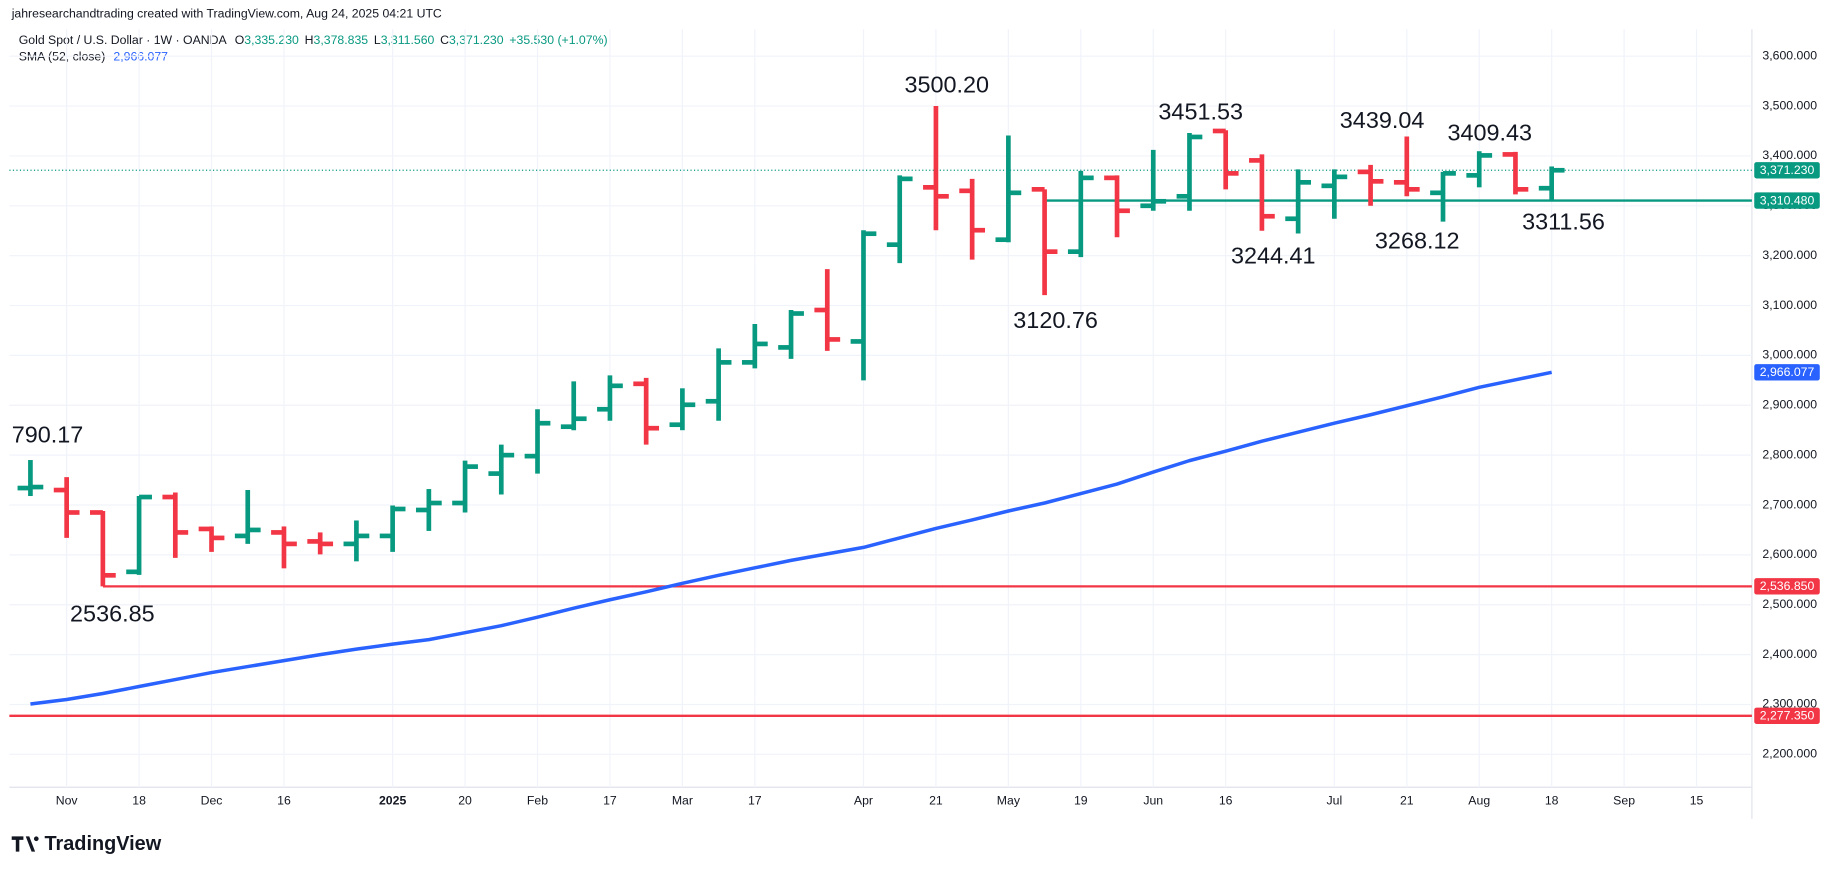 The width and height of the screenshot is (1835, 875). I want to click on x-tick-label: Aug, so click(1479, 801).